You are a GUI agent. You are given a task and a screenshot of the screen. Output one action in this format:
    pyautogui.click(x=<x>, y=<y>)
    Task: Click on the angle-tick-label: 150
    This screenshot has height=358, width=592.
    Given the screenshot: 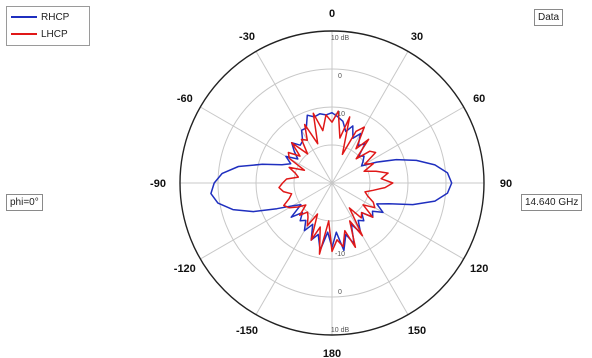 What is the action you would take?
    pyautogui.click(x=417, y=331)
    